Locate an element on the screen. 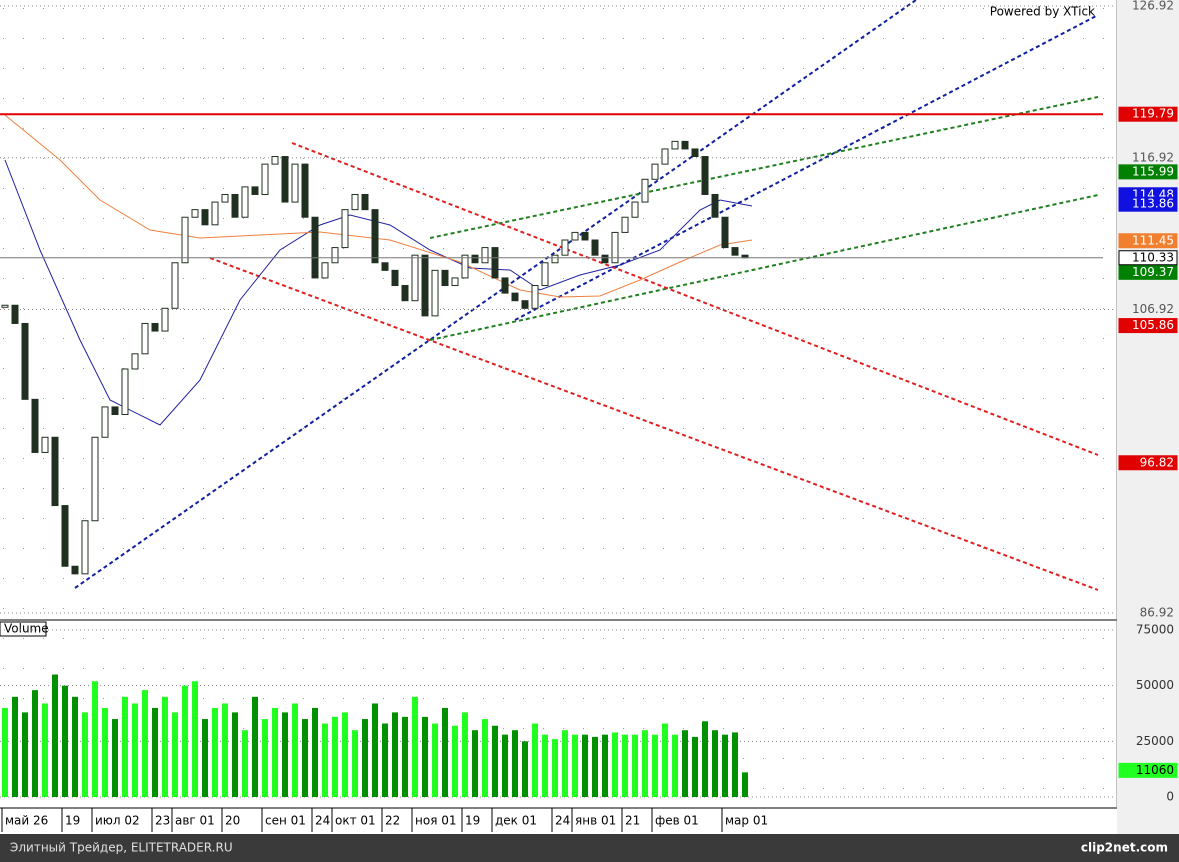  price-tag: 105.86 is located at coordinates (1153, 325).